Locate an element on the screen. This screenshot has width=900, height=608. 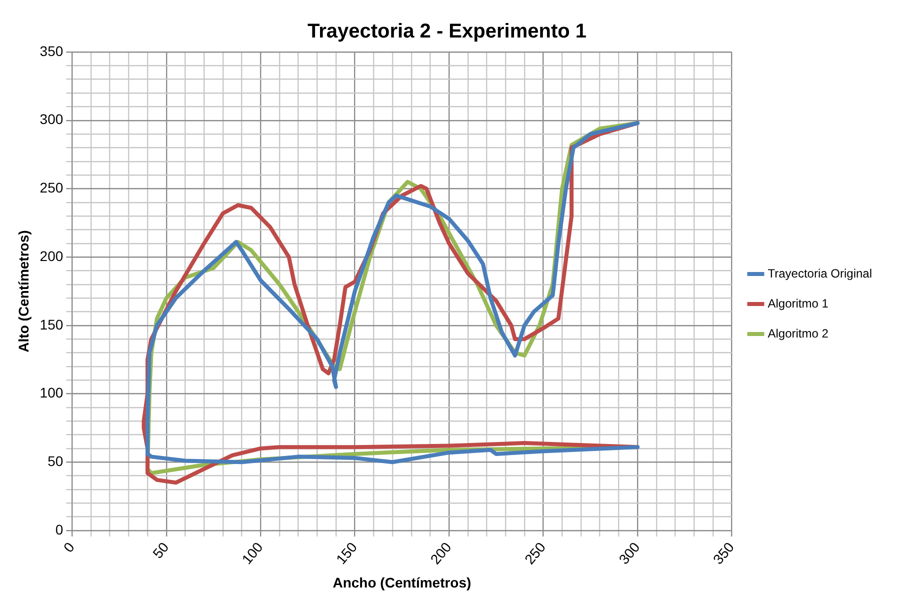
x-tick-label: 100 is located at coordinates (252, 553).